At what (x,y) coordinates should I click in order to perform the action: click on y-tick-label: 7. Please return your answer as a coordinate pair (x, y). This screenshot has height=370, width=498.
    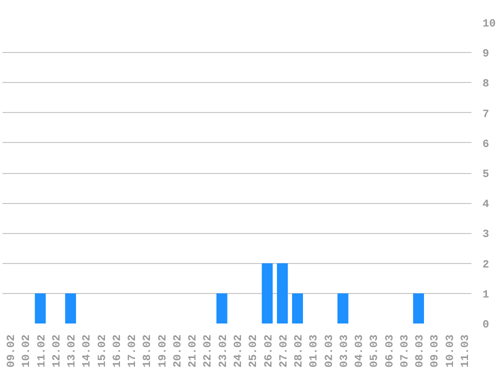
    Looking at the image, I should click on (486, 114).